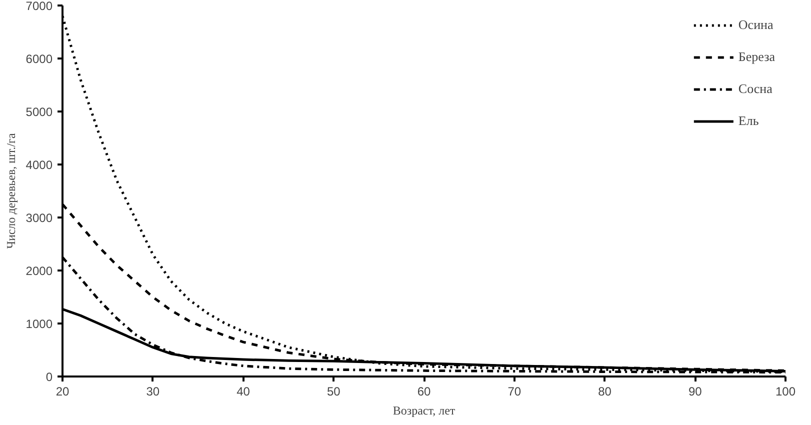 The image size is (811, 425). What do you see at coordinates (424, 411) in the screenshot?
I see `x-axis-title: Возраст, лет` at bounding box center [424, 411].